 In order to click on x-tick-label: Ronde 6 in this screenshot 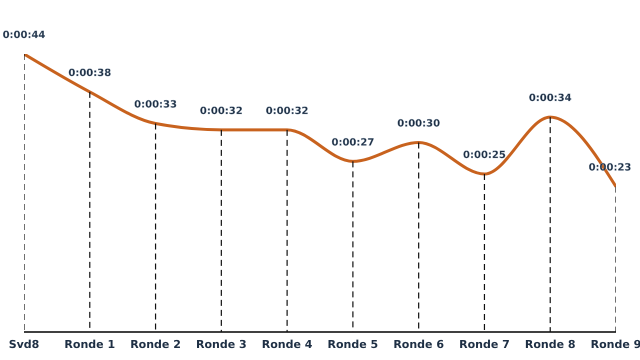, I will do `click(418, 344)`.